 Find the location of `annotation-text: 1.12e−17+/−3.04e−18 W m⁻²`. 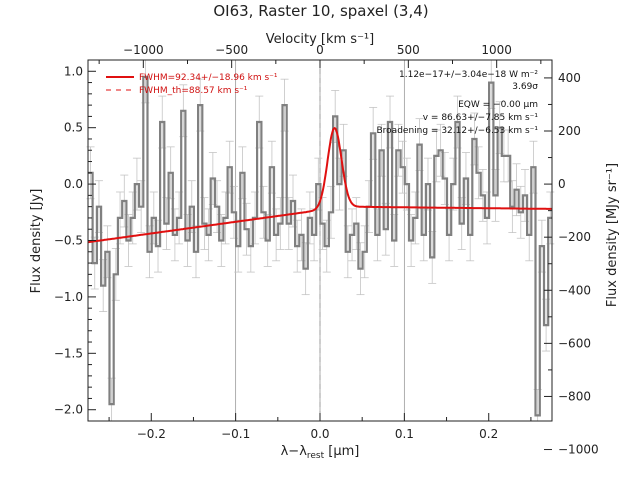

annotation-text: 1.12e−17+/−3.04e−18 W m⁻² is located at coordinates (468, 75).